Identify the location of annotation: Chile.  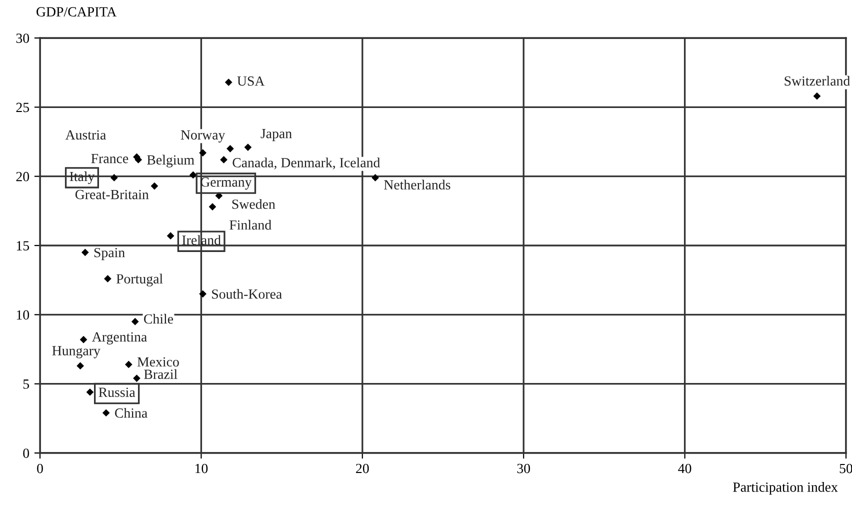
(159, 319).